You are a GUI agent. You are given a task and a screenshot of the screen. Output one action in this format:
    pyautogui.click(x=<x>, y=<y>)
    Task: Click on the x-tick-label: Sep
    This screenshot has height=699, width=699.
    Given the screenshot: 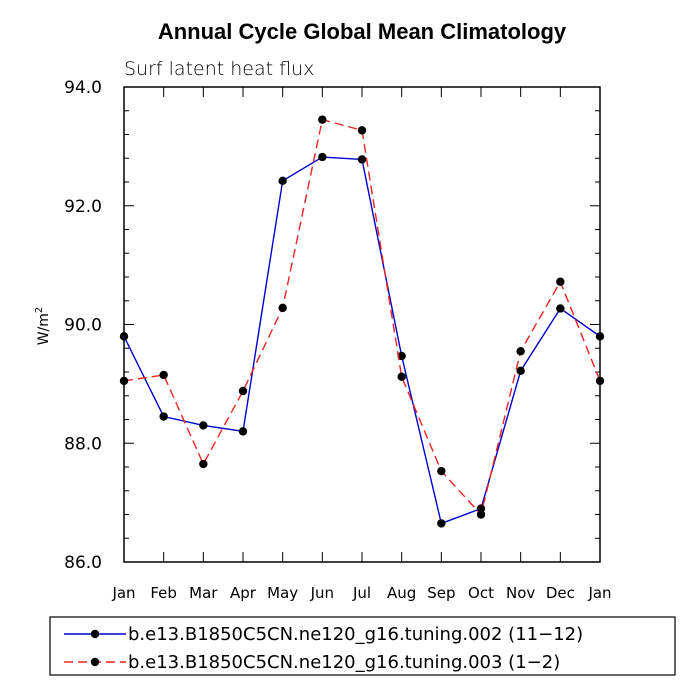 What is the action you would take?
    pyautogui.click(x=441, y=593)
    